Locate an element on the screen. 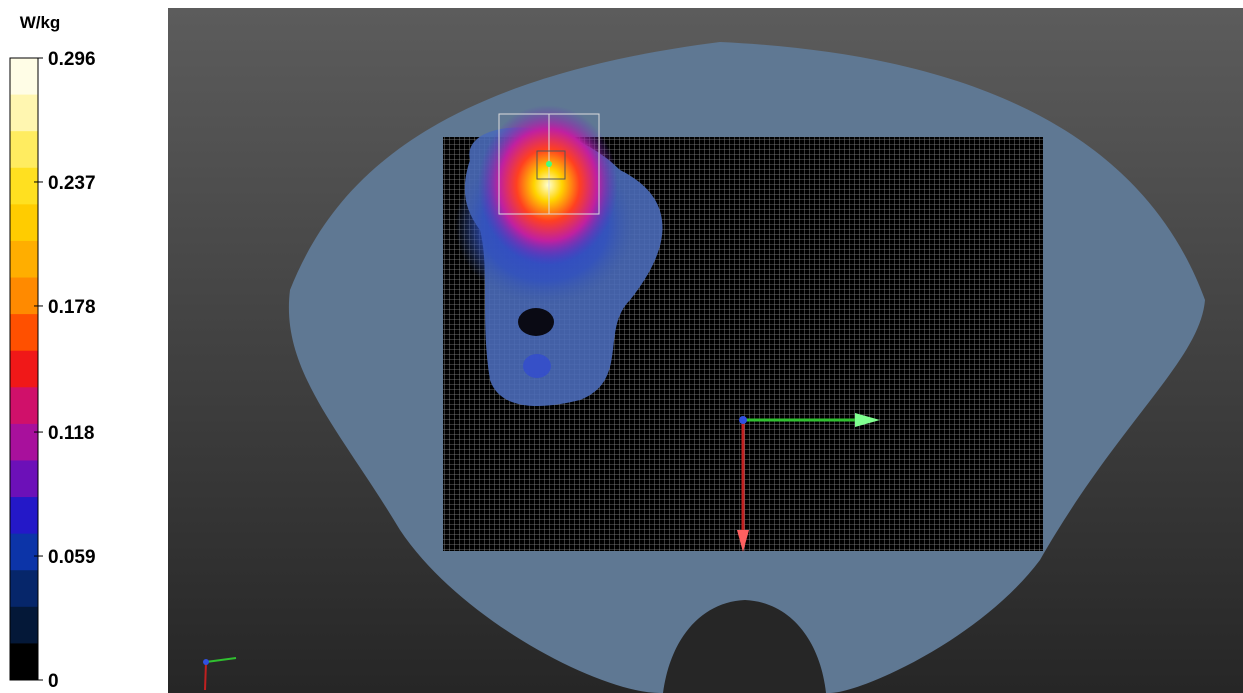 The height and width of the screenshot is (693, 1243). colorbar: W/kg 0.296 0.237 0.178 0.118 0.059 0 is located at coordinates (52, 352).